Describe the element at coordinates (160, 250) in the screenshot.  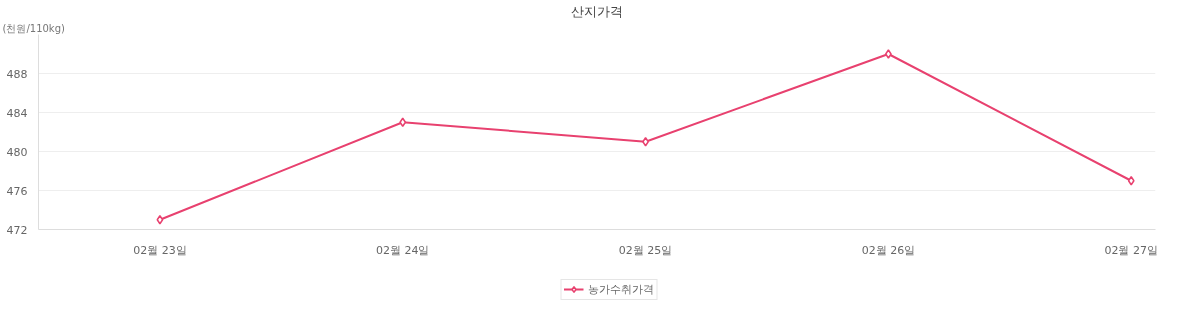
I see `x-tick-label: 02월 23일` at that location.